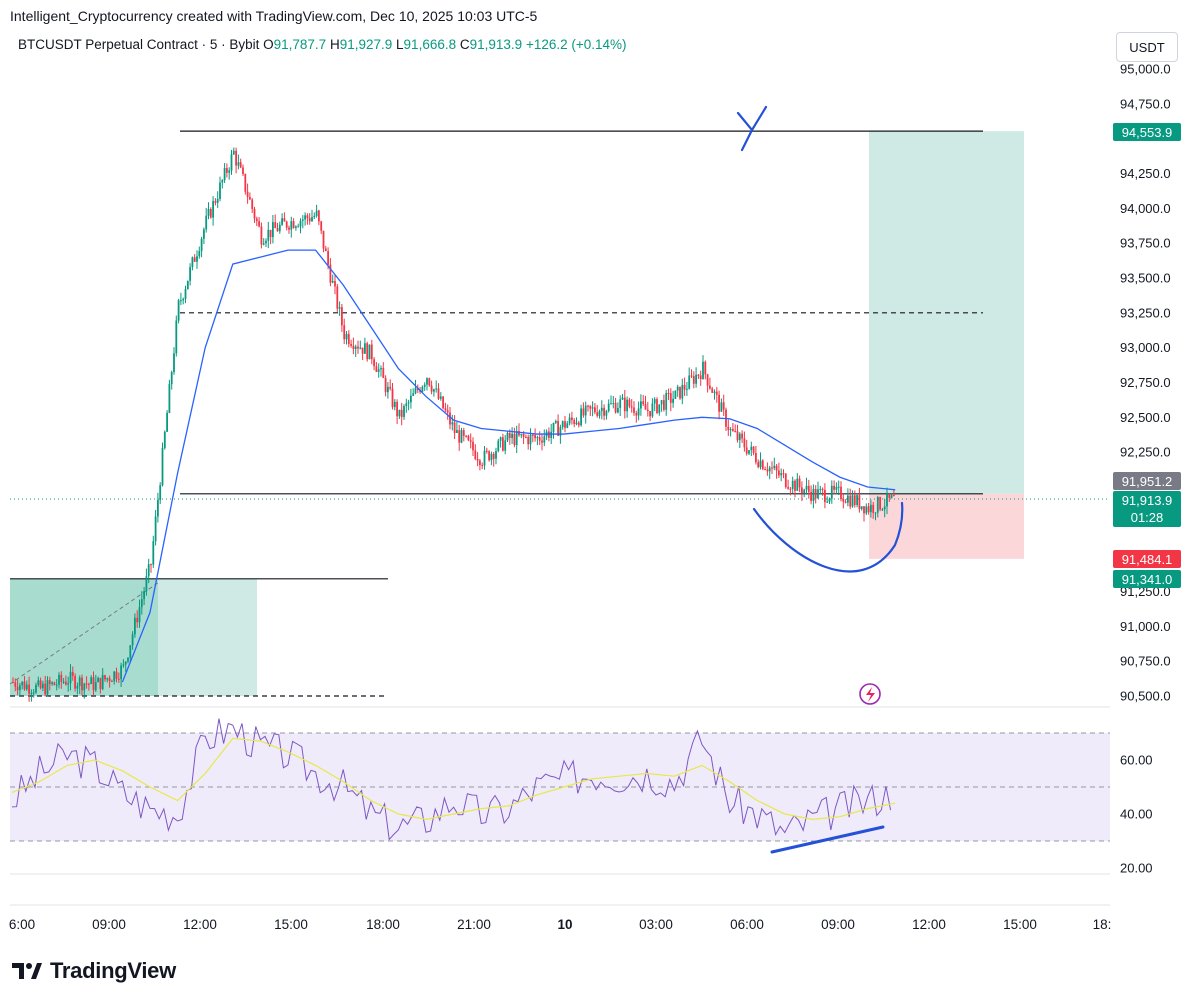 This screenshot has height=1001, width=1200. What do you see at coordinates (27, 971) in the screenshot?
I see `tradingview-icon` at bounding box center [27, 971].